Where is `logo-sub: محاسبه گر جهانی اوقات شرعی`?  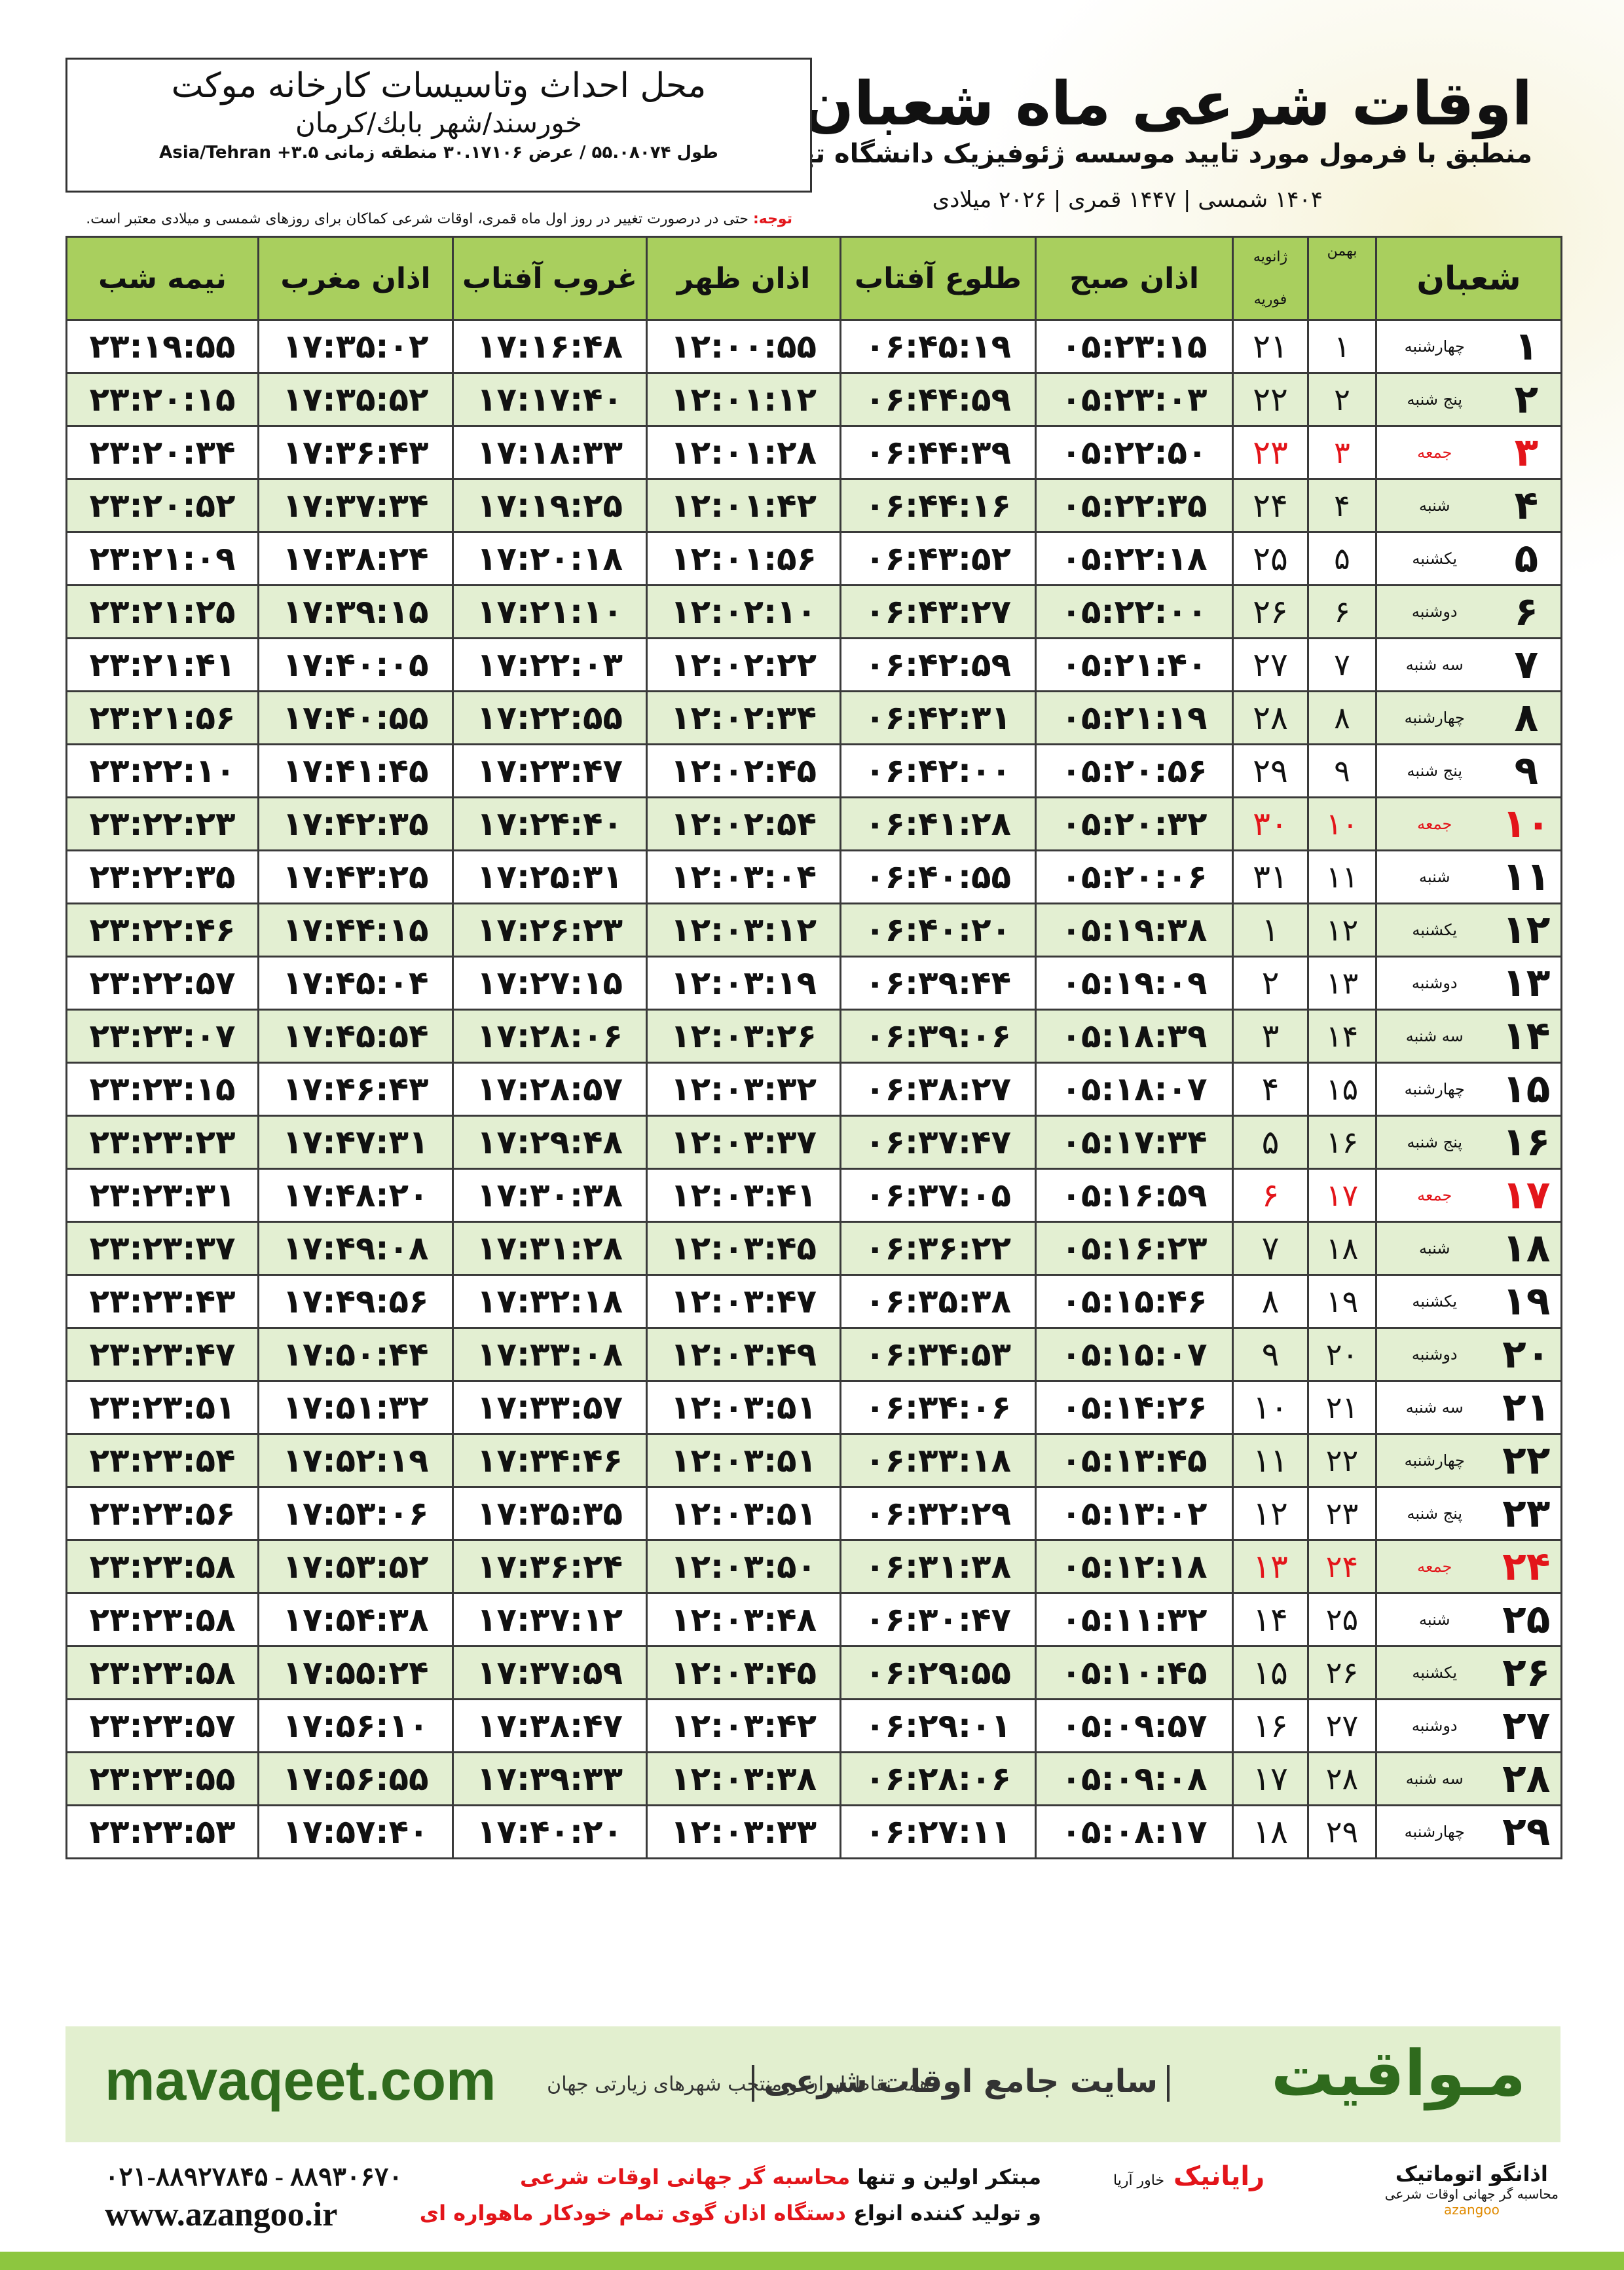 logo-sub: محاسبه گر جهانی اوقات شرعی is located at coordinates (1471, 2194).